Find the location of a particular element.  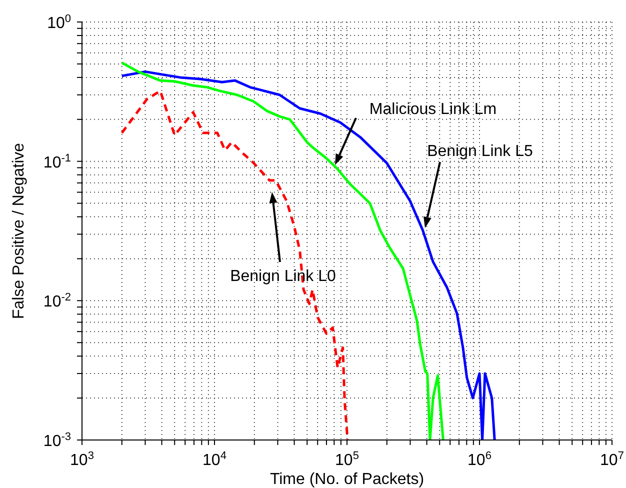

x-tick-label: 10$^{5}$ is located at coordinates (347, 459).